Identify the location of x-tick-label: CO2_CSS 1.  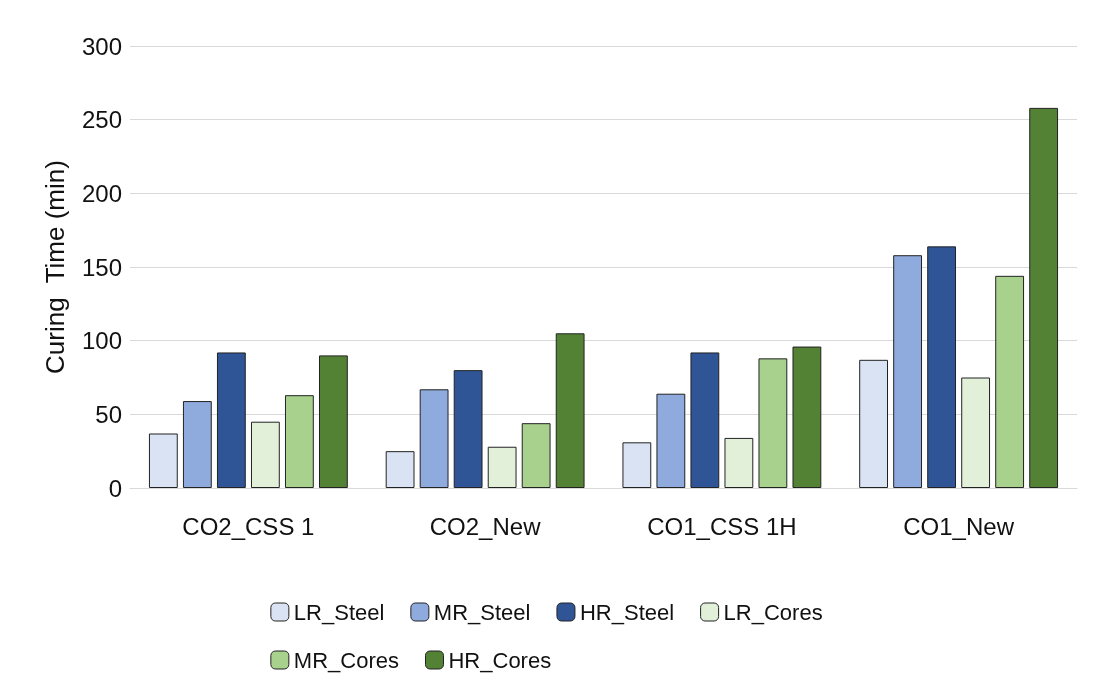
(248, 526).